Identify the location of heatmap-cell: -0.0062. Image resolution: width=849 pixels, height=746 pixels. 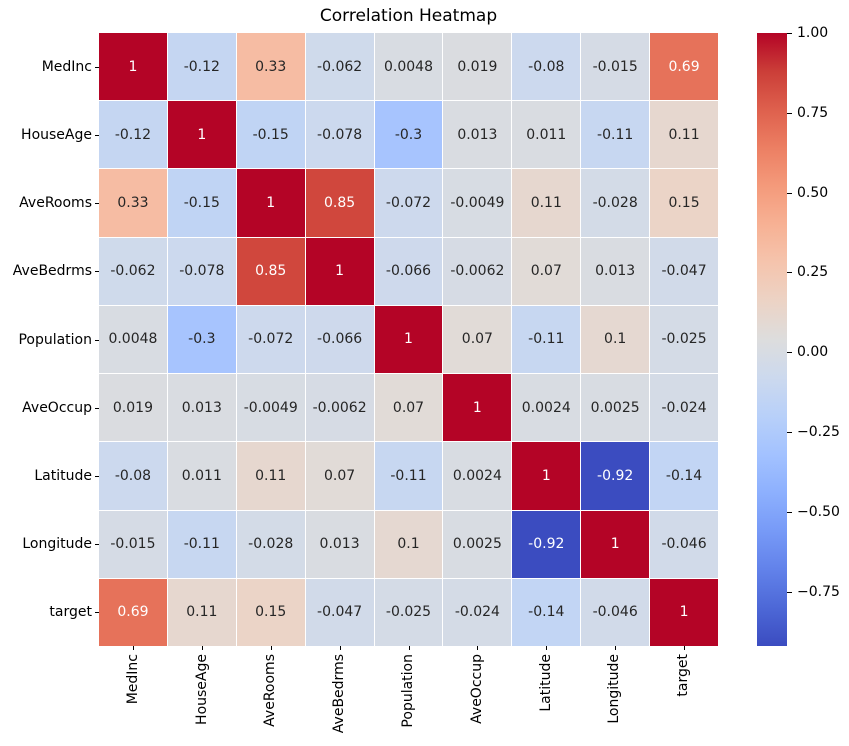
(477, 271).